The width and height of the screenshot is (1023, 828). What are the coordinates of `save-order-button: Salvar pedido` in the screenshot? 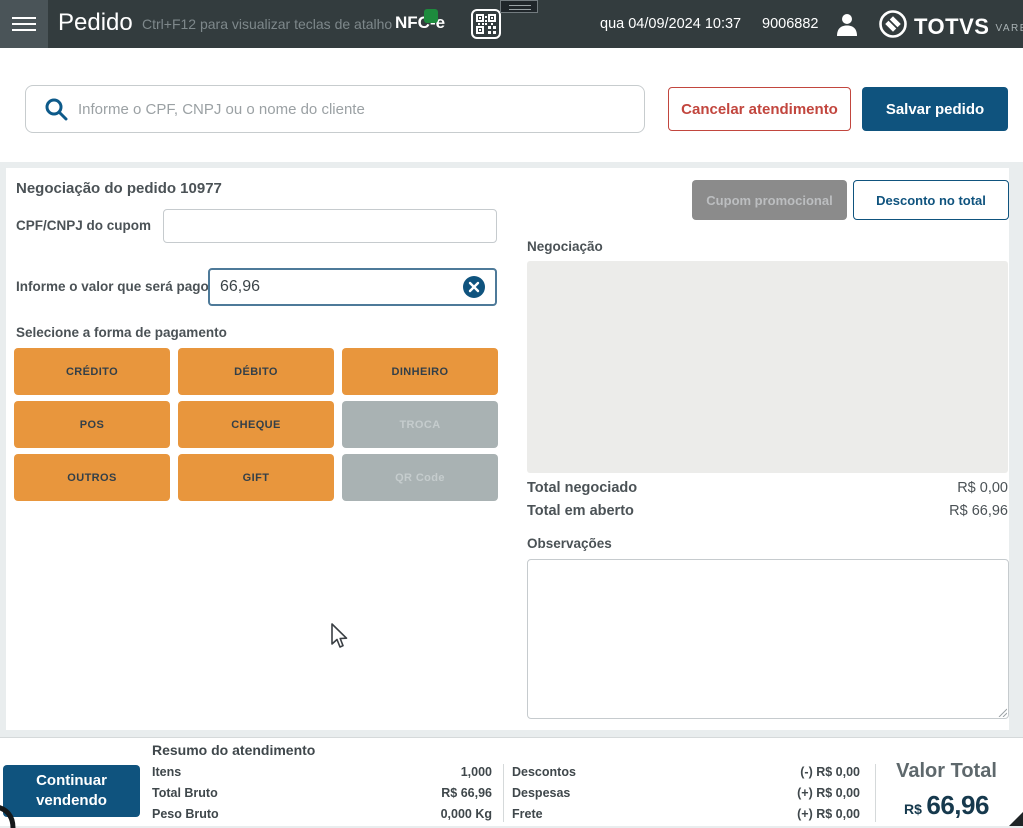 It's located at (935, 109).